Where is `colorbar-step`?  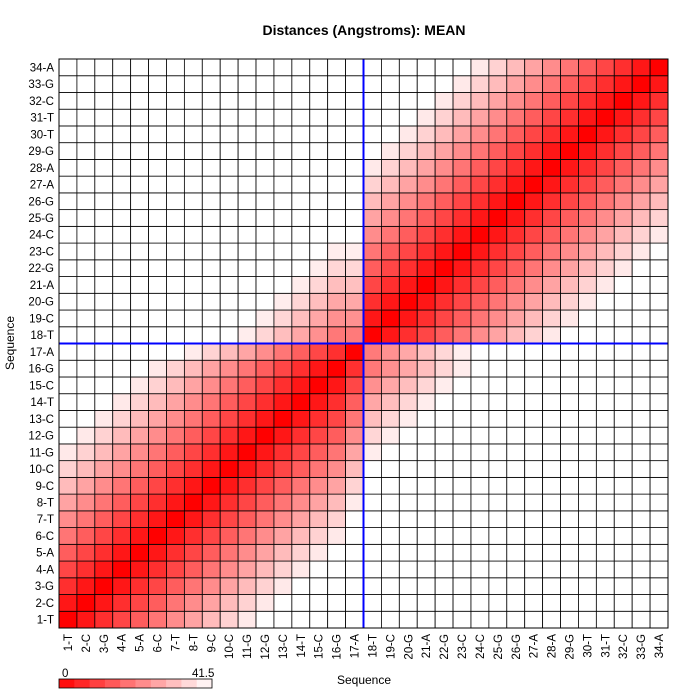
colorbar-step is located at coordinates (97, 683).